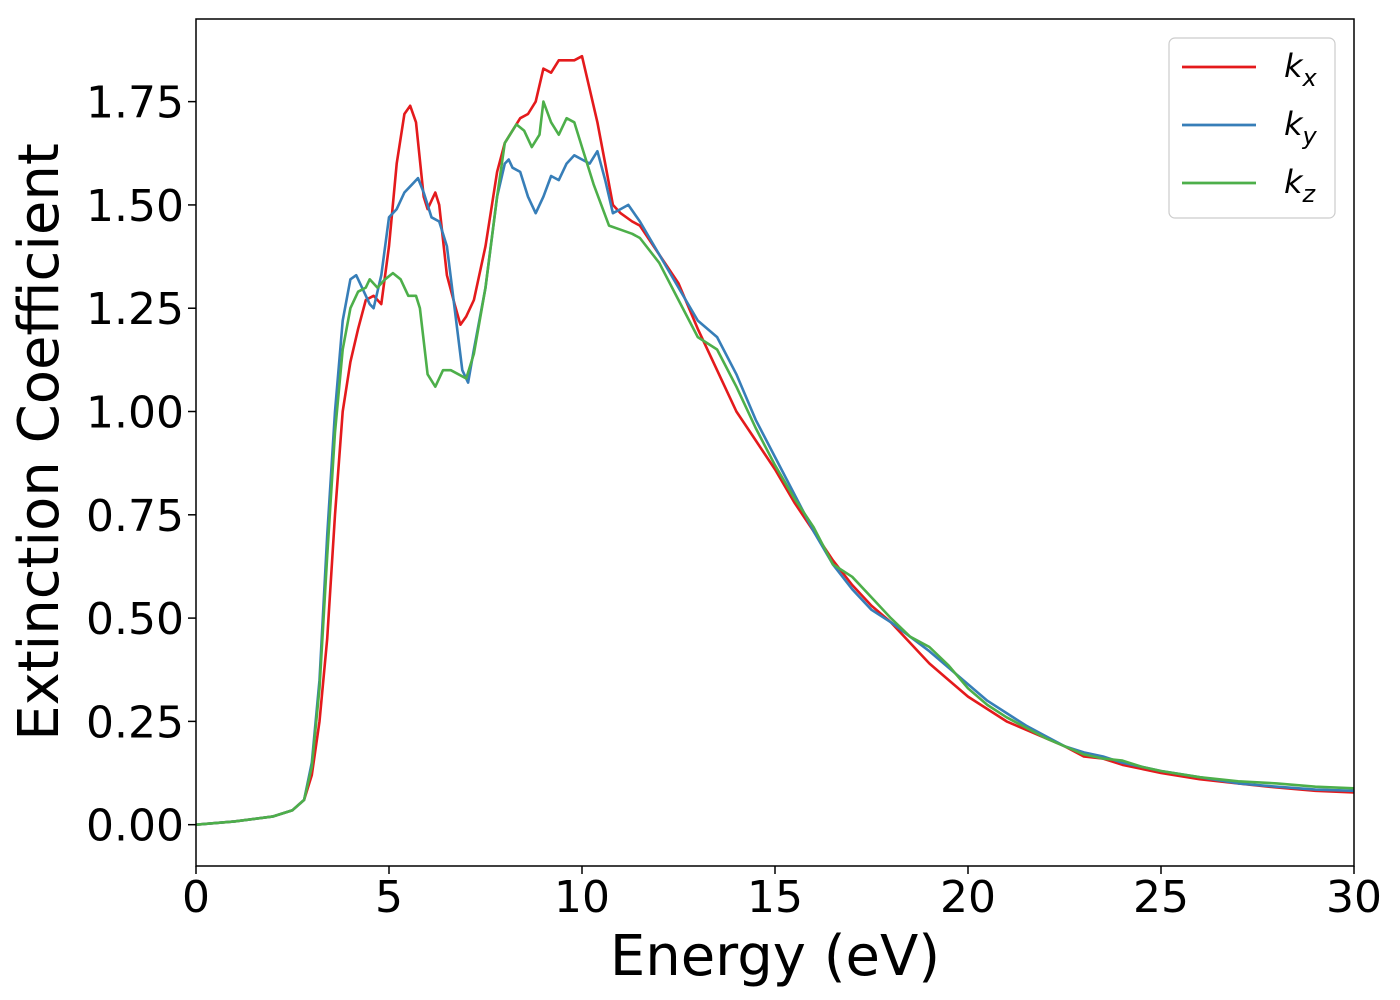 This screenshot has height=1000, width=1400. I want to click on y-tick-label: 1.75, so click(135, 103).